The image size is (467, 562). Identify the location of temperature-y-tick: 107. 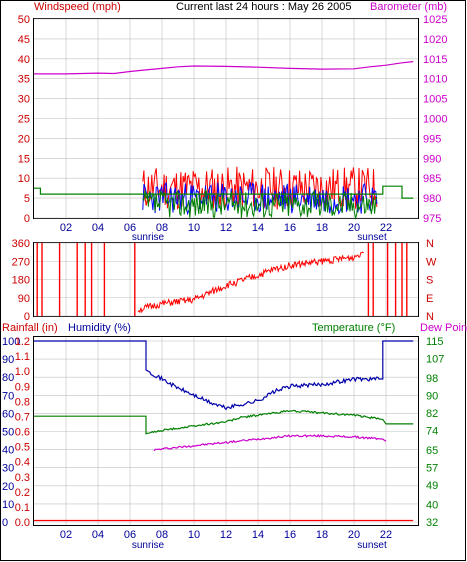
(435, 359).